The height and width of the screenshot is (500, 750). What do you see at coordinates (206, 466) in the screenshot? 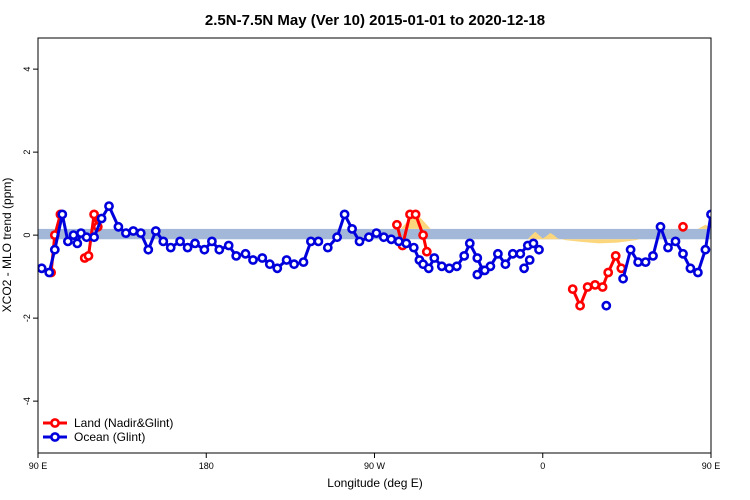
I see `x-tick-label: 180` at bounding box center [206, 466].